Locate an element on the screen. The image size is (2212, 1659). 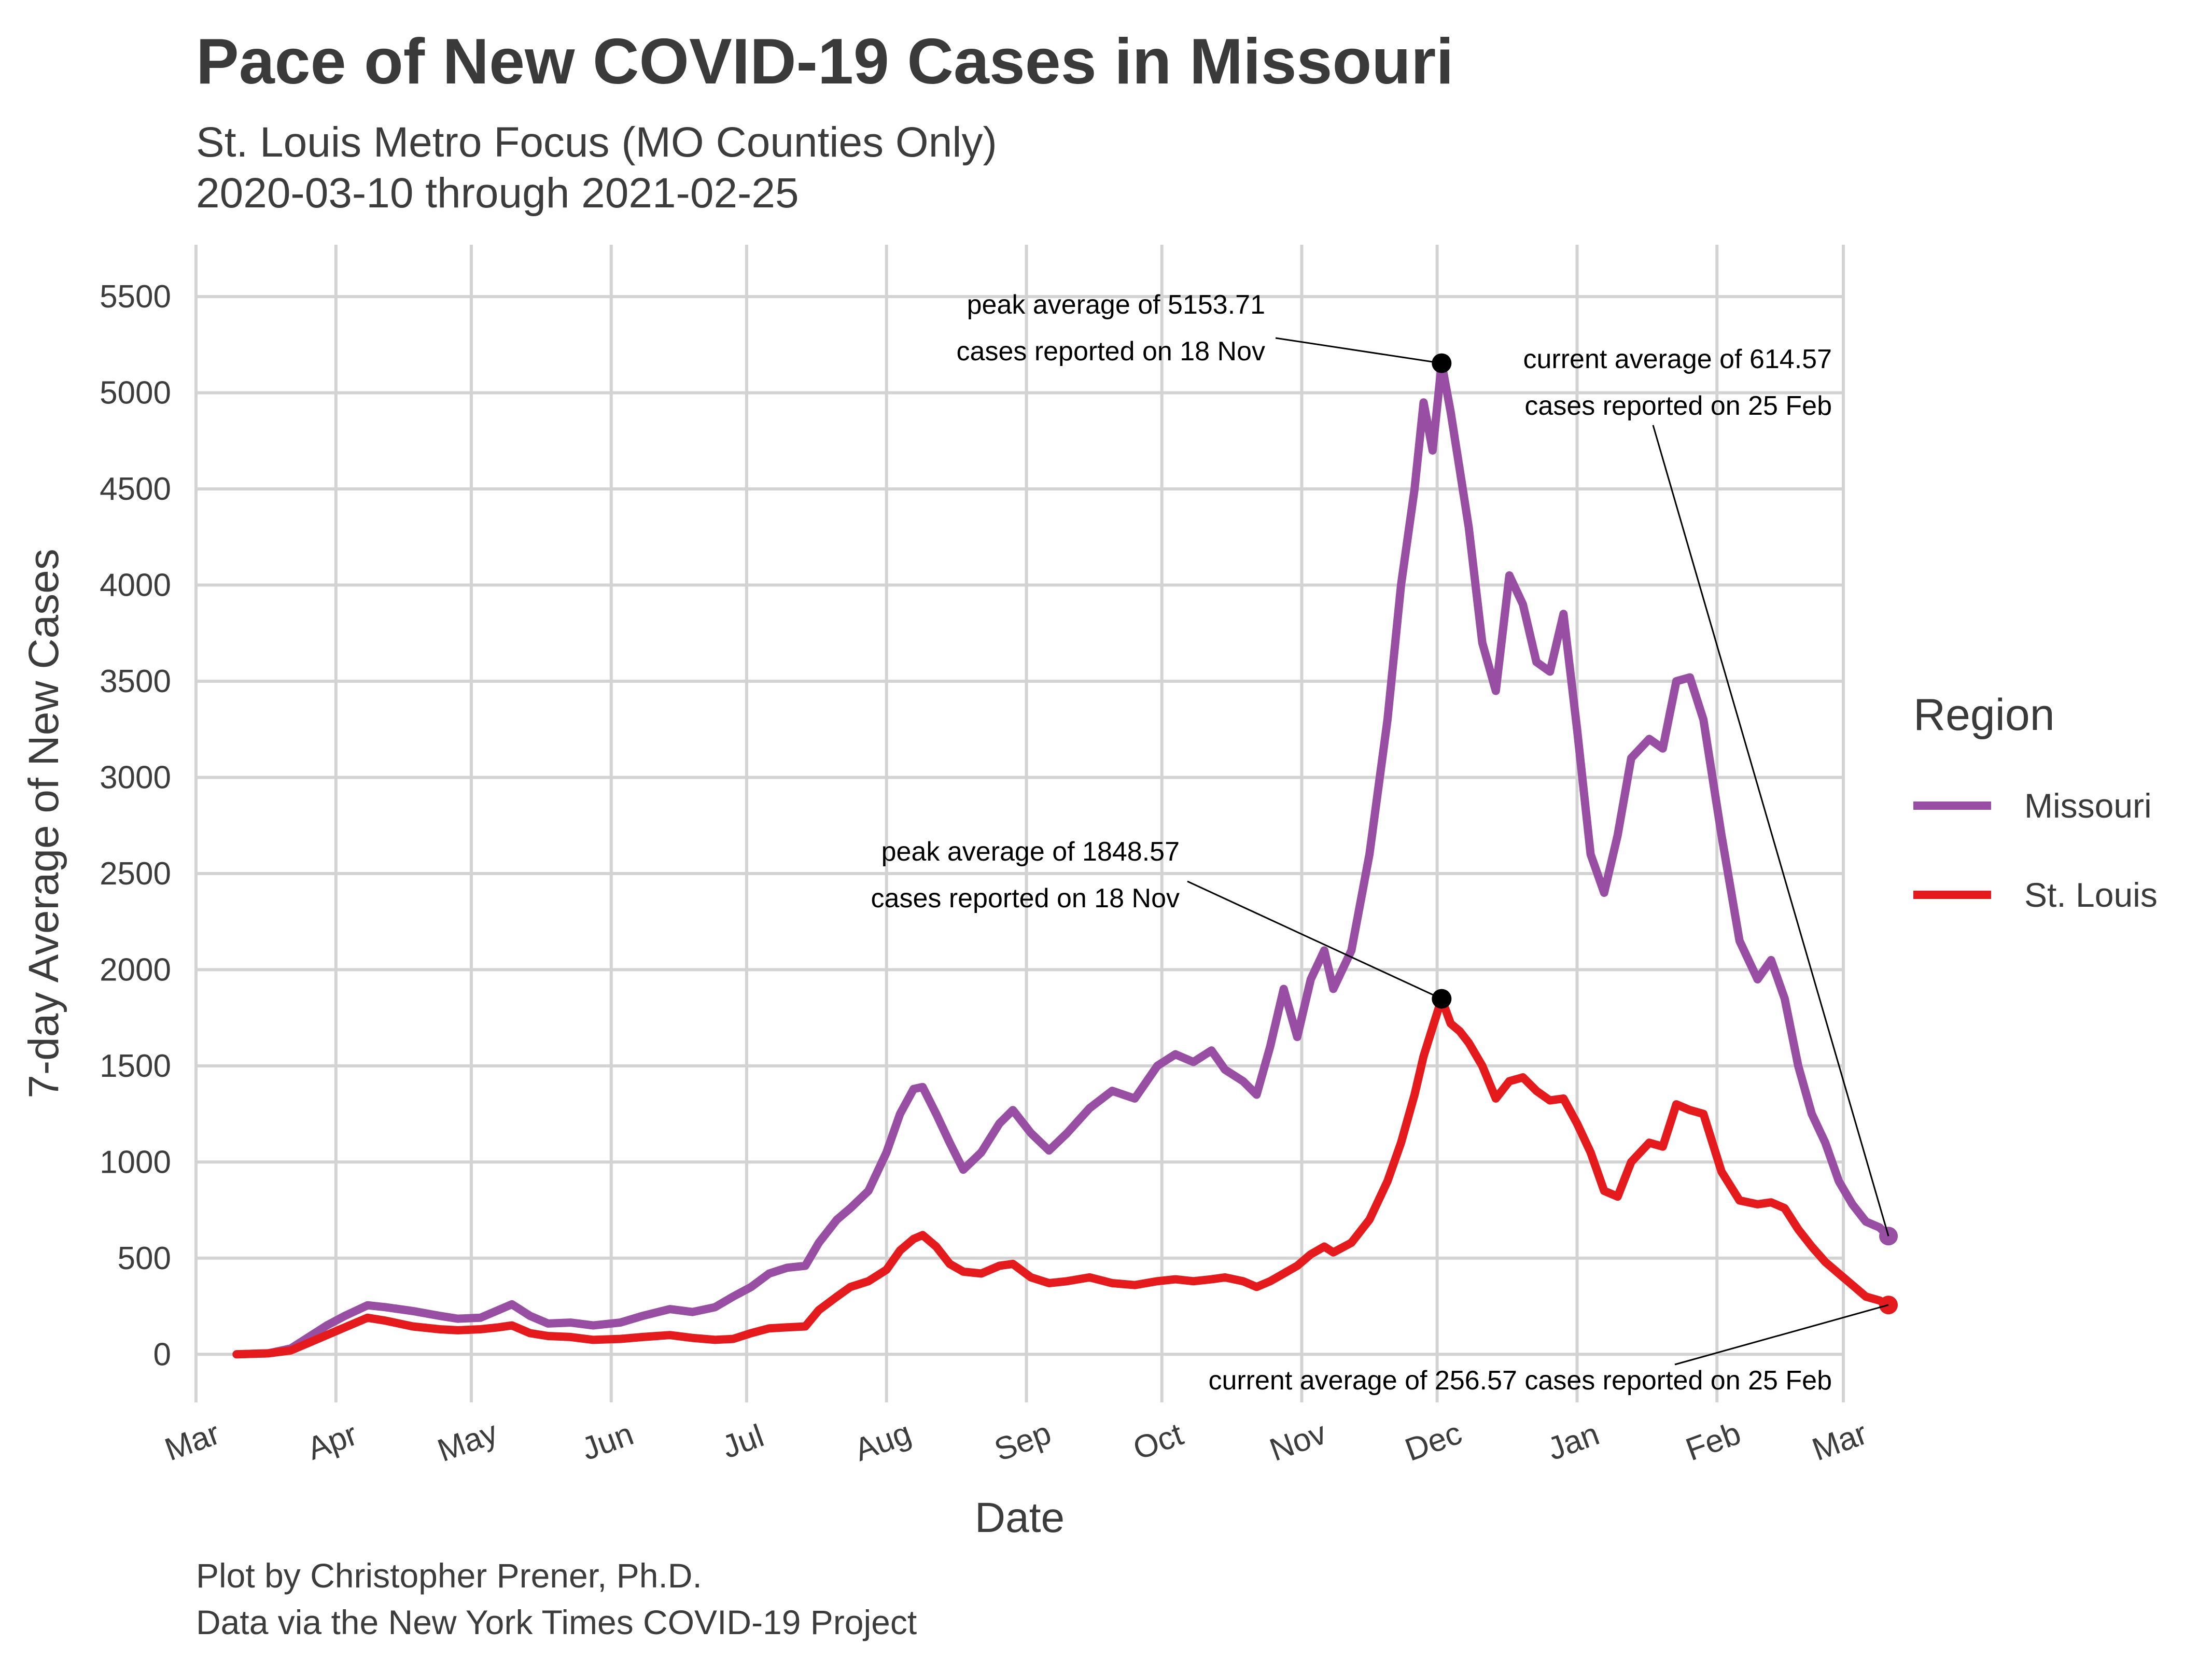
y-tick-label: 1500 is located at coordinates (135, 1066).